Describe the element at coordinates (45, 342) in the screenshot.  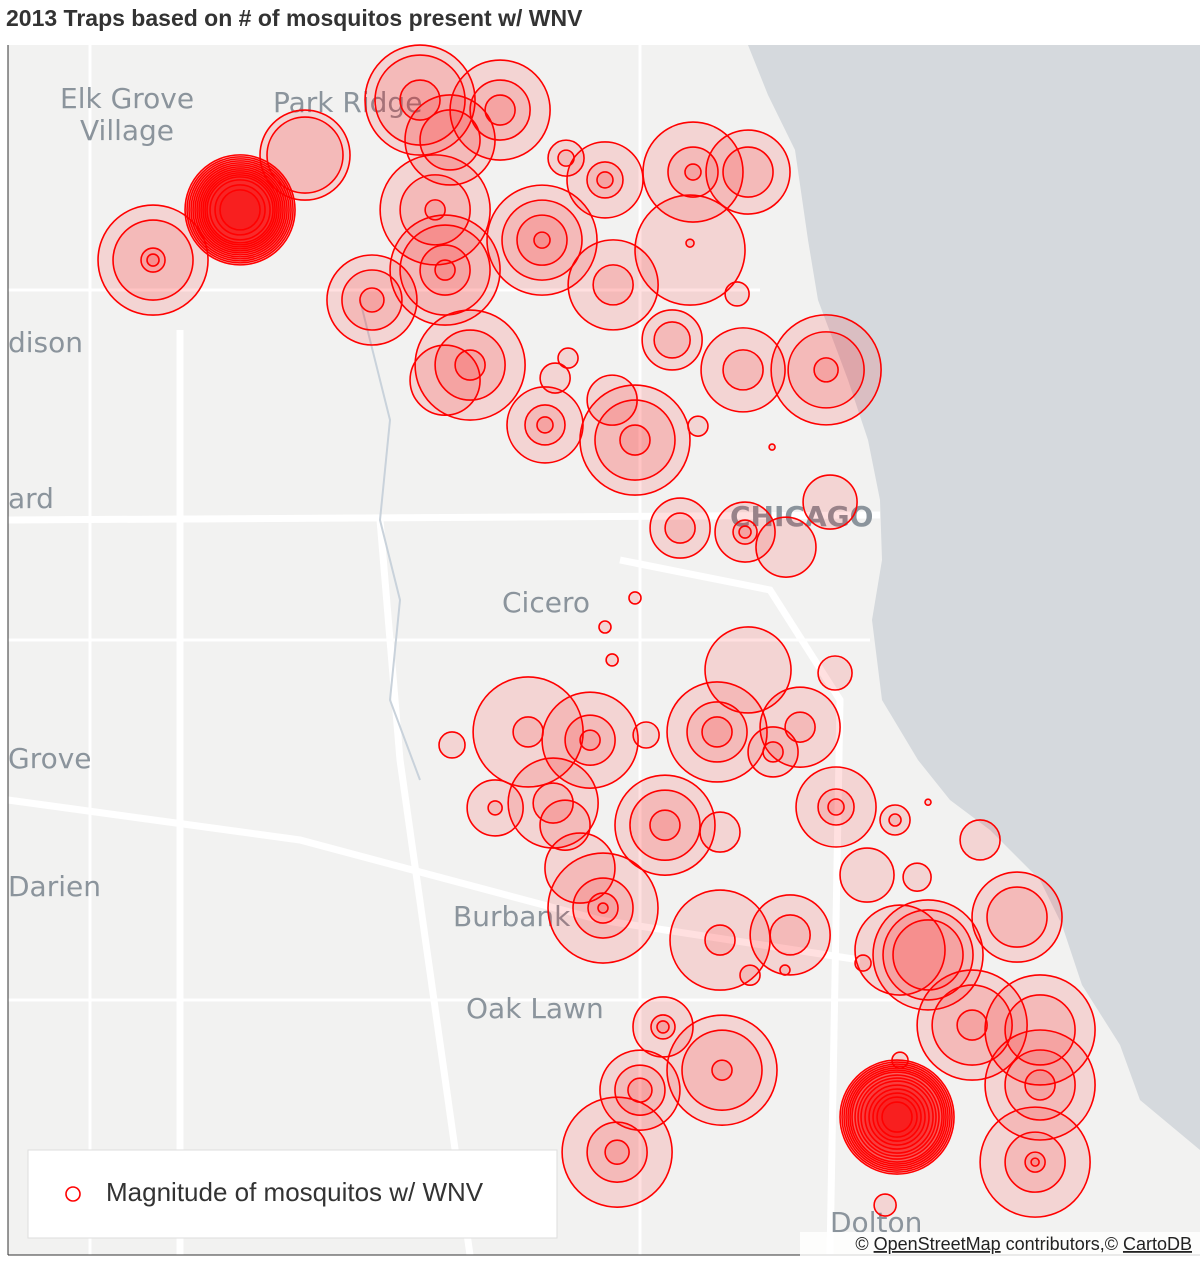
I see `place-label: dison` at that location.